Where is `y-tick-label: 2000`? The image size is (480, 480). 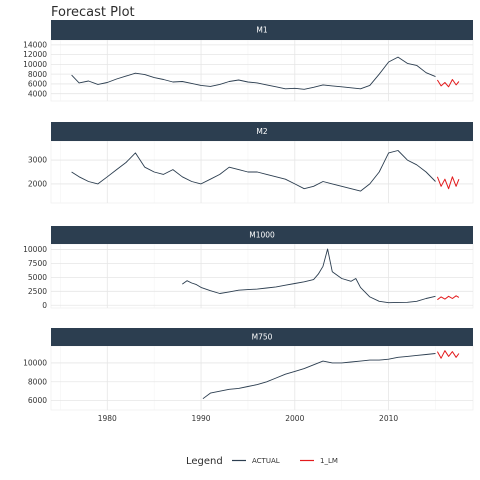 y-tick-label: 2000 is located at coordinates (37, 184).